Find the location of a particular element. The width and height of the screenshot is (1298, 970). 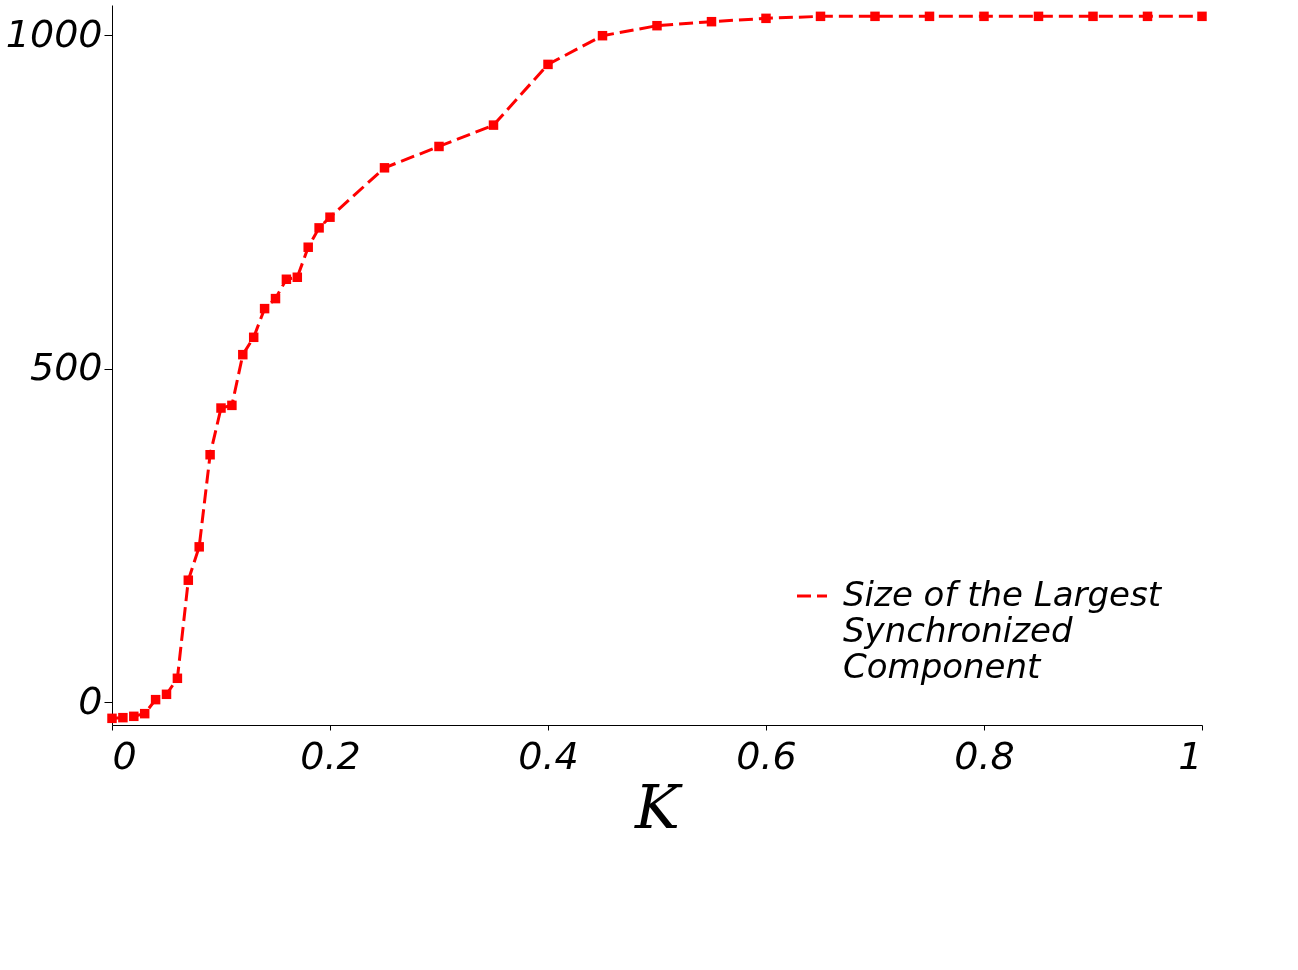

x-tick-label: 0.8 is located at coordinates (984, 755).